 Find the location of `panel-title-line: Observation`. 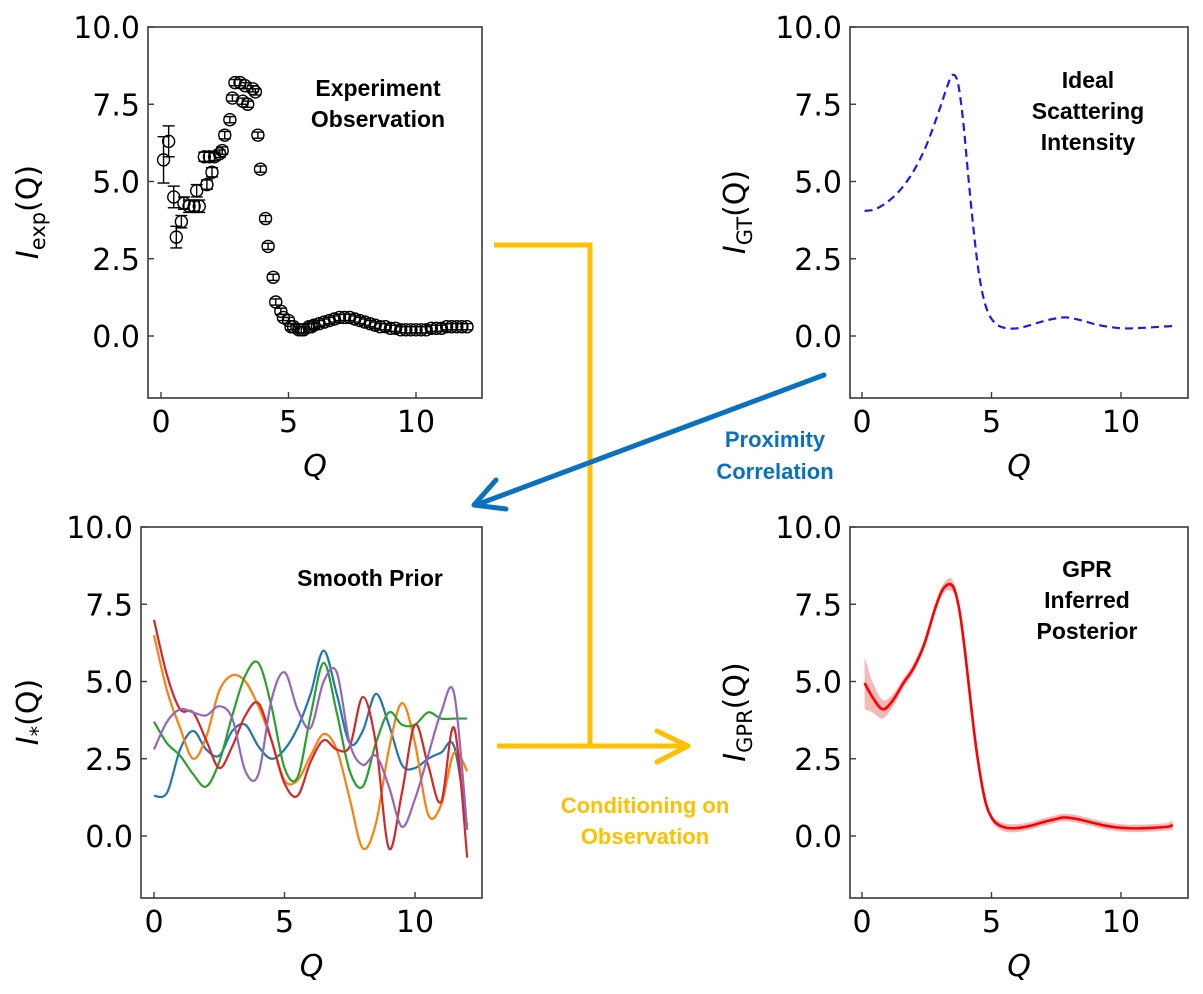

panel-title-line: Observation is located at coordinates (378, 119).